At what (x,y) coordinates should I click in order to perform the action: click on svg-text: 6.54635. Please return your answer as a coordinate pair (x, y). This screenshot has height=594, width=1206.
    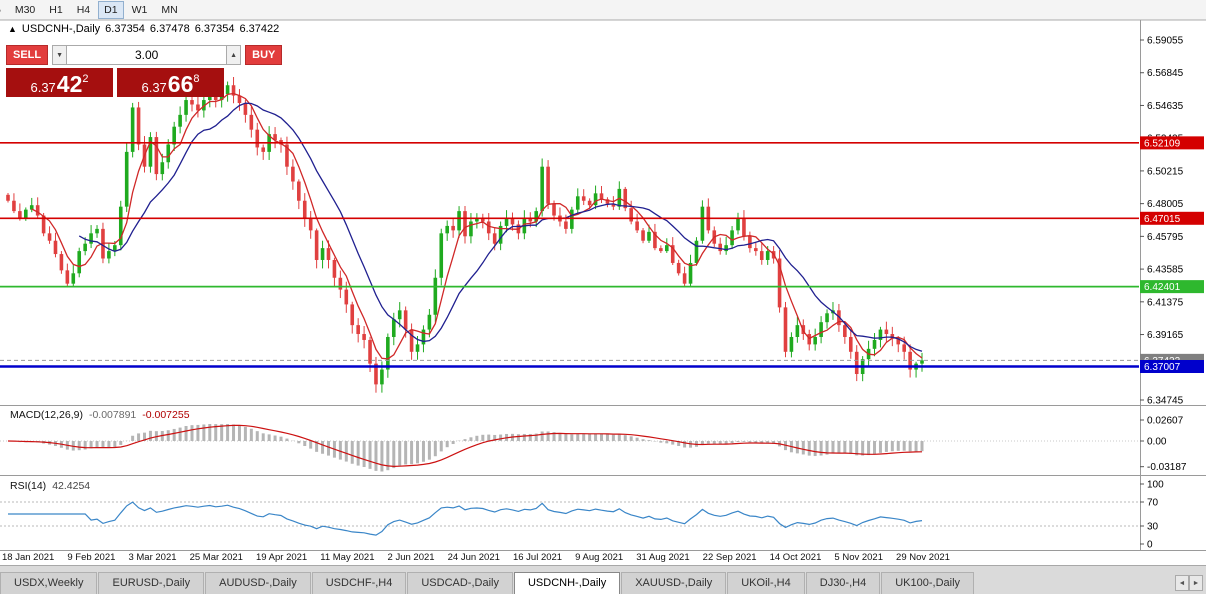
    Looking at the image, I should click on (1165, 106).